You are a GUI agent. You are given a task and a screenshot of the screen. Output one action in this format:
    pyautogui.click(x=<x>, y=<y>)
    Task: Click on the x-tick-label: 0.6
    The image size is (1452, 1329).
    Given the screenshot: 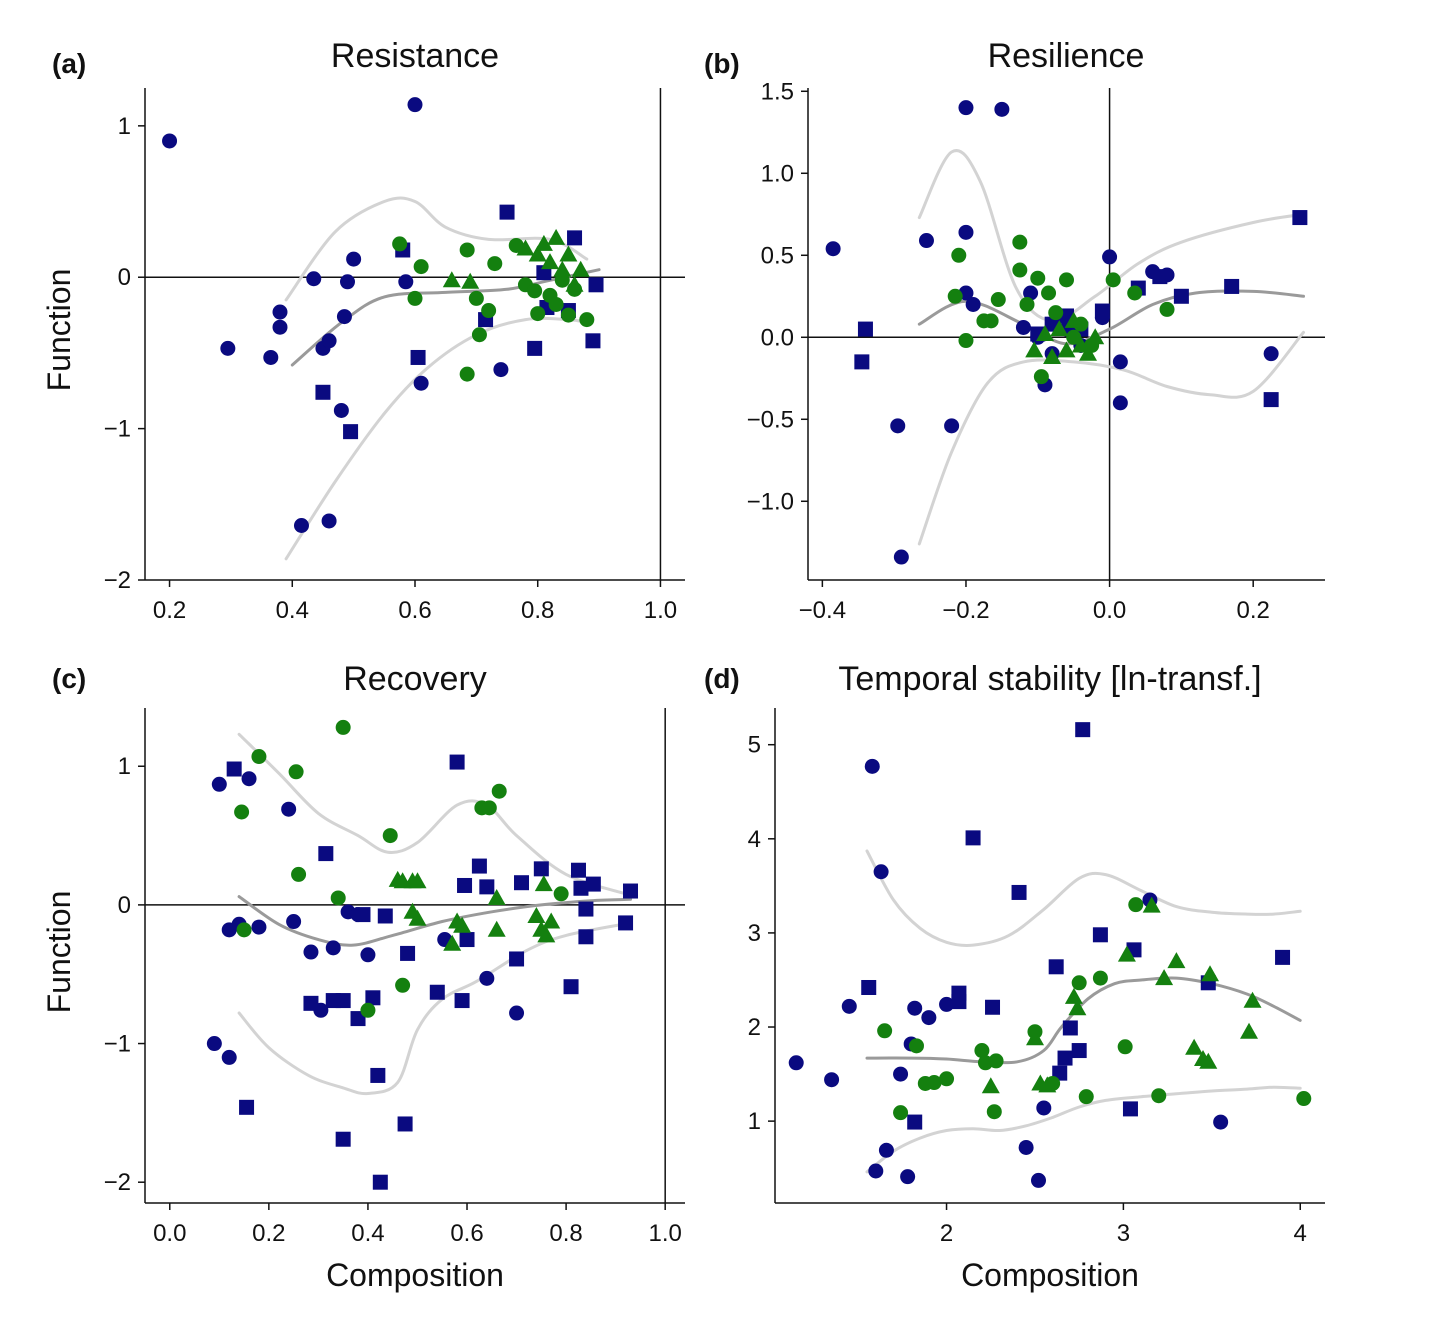 What is the action you would take?
    pyautogui.click(x=466, y=1233)
    